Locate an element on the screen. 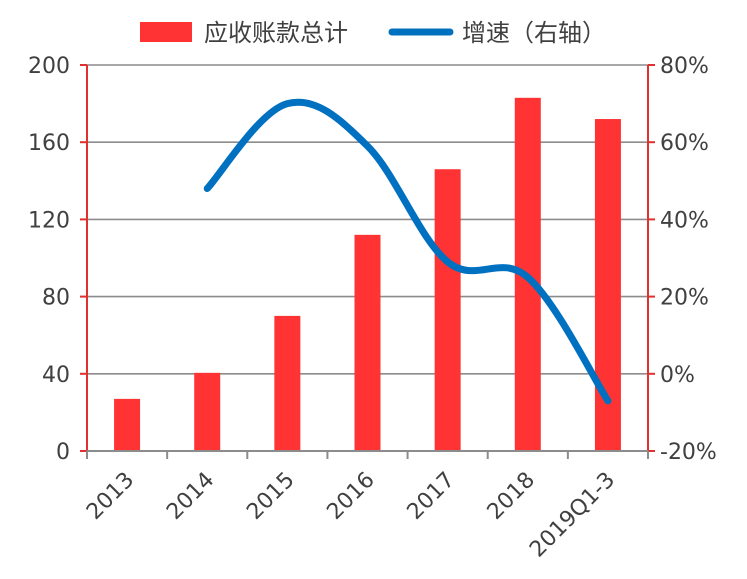  x-tick-label: 2019Q1-3 is located at coordinates (572, 515).